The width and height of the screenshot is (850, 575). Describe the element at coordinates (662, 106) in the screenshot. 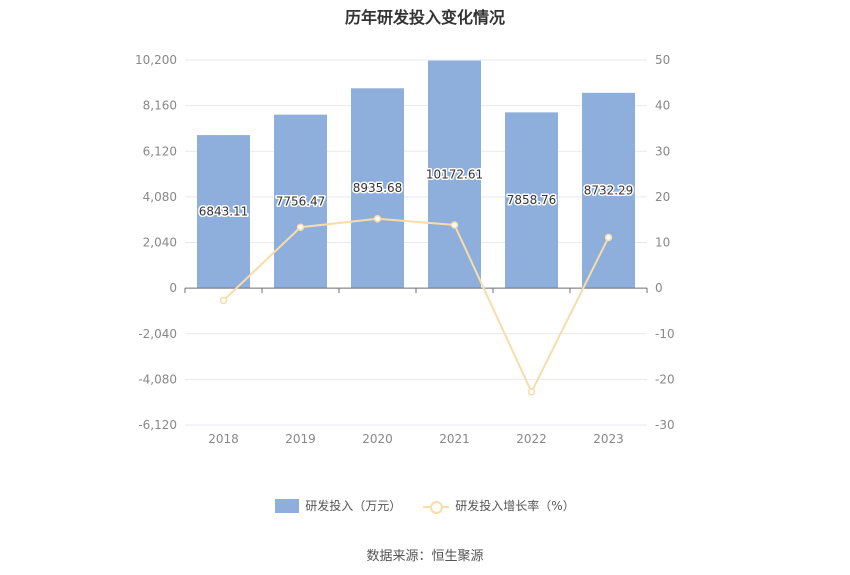

I see `y-right-tick-label: 40` at that location.